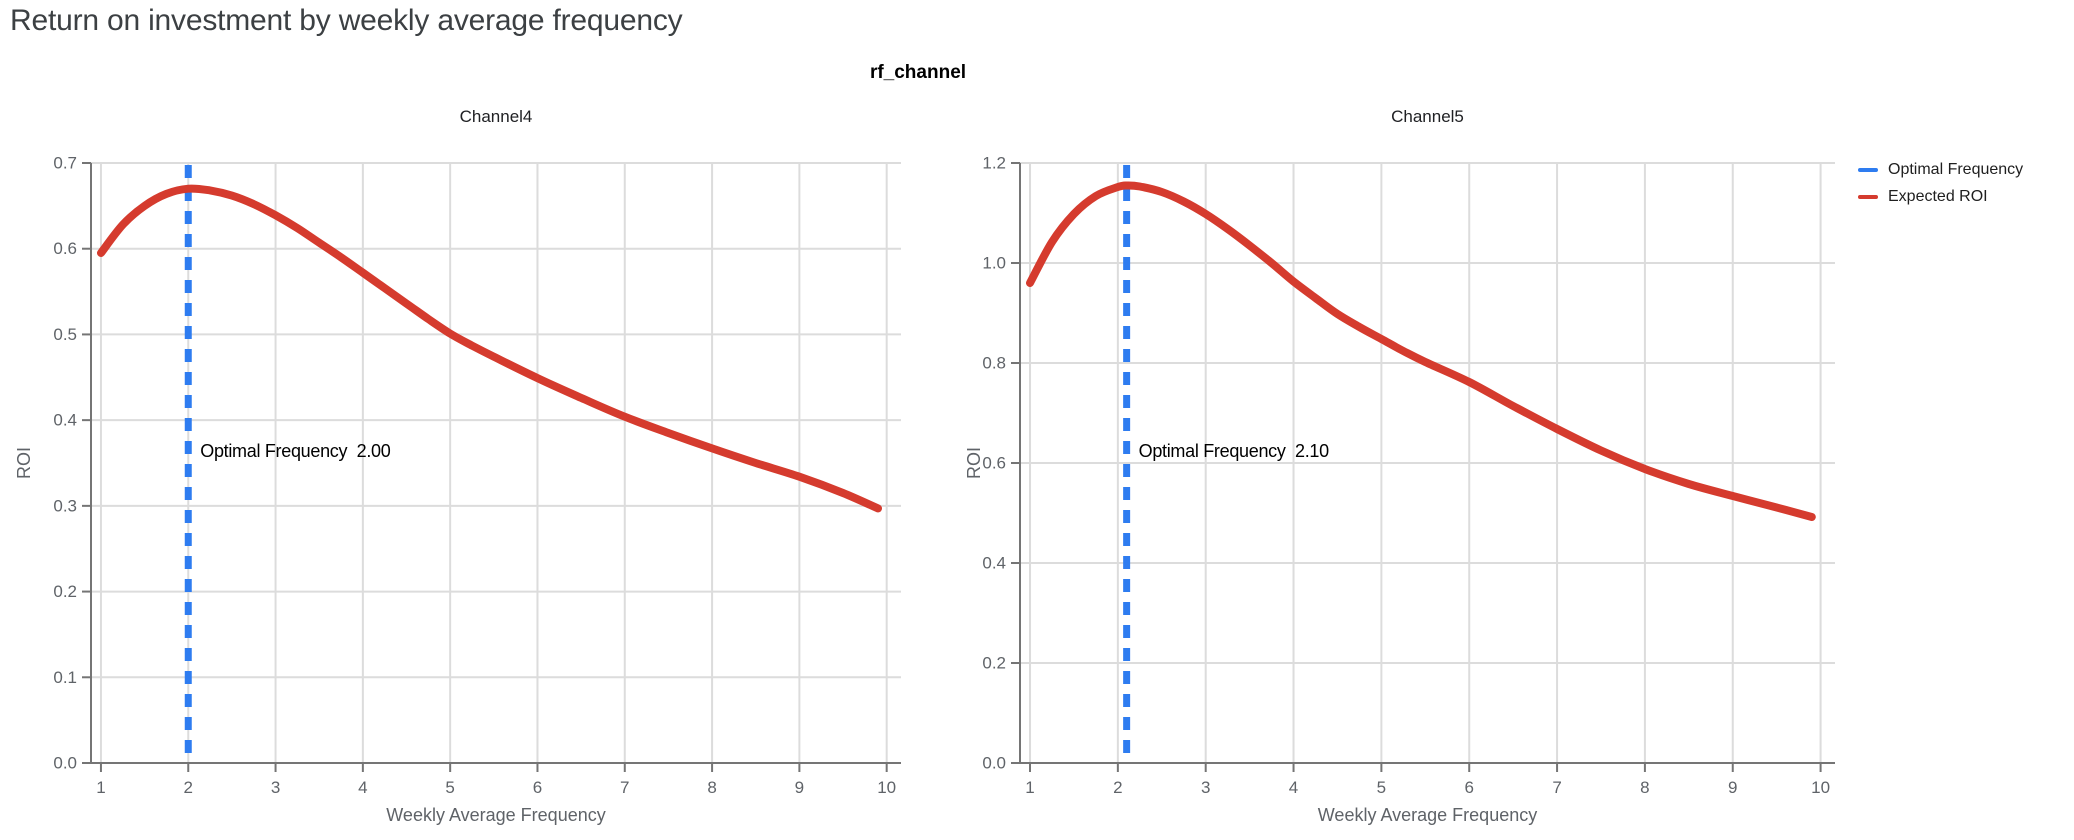  I want to click on optimal-frequency-annotation: Optimal Frequency 2.10, so click(1234, 451).